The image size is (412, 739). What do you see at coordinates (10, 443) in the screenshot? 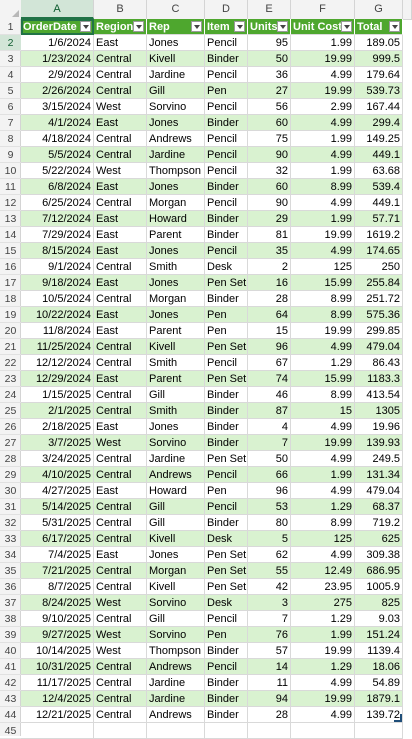
I see `row-header: 27` at bounding box center [10, 443].